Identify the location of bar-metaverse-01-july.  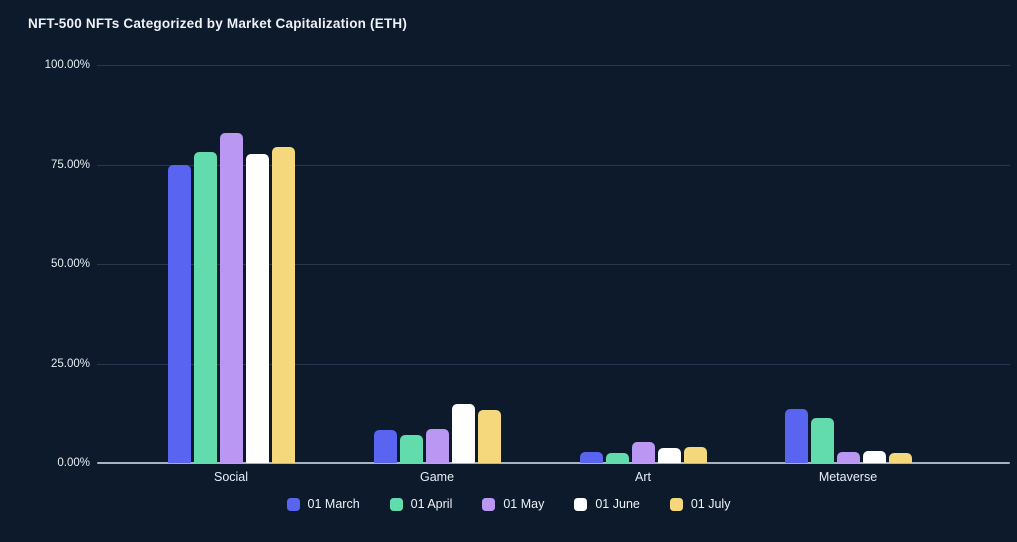
(900, 458).